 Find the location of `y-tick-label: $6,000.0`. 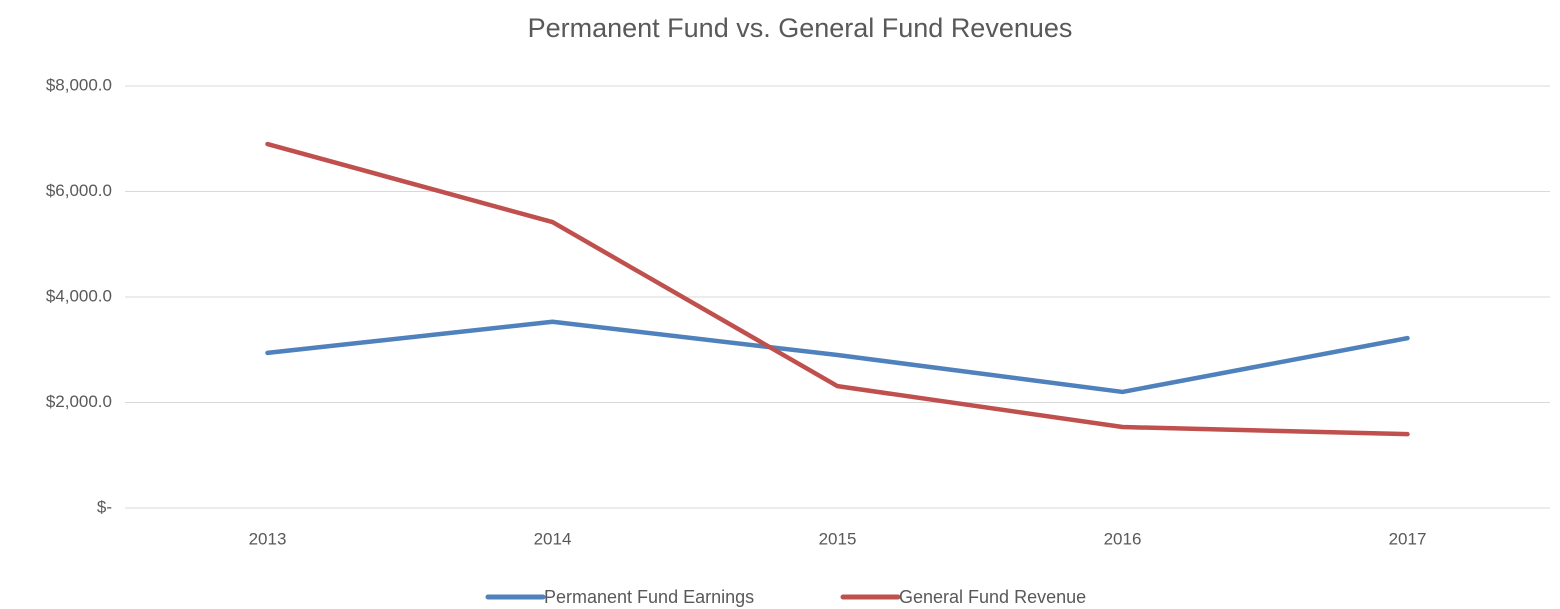

y-tick-label: $6,000.0 is located at coordinates (79, 190).